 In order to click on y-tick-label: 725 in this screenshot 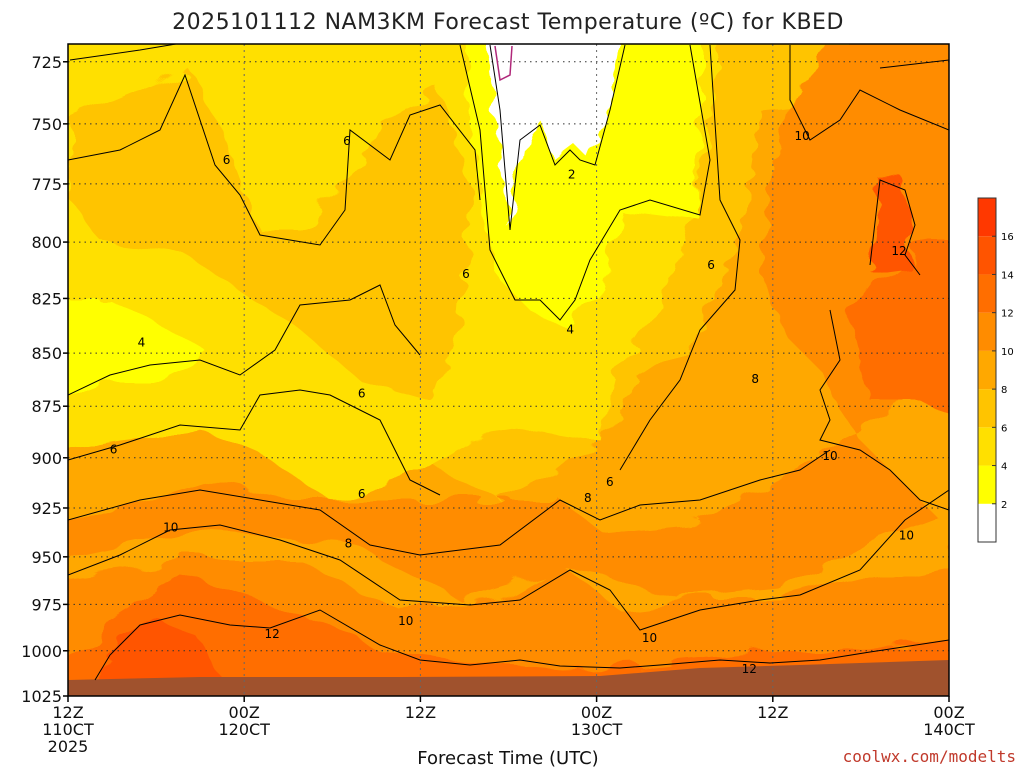, I will do `click(46, 62)`.